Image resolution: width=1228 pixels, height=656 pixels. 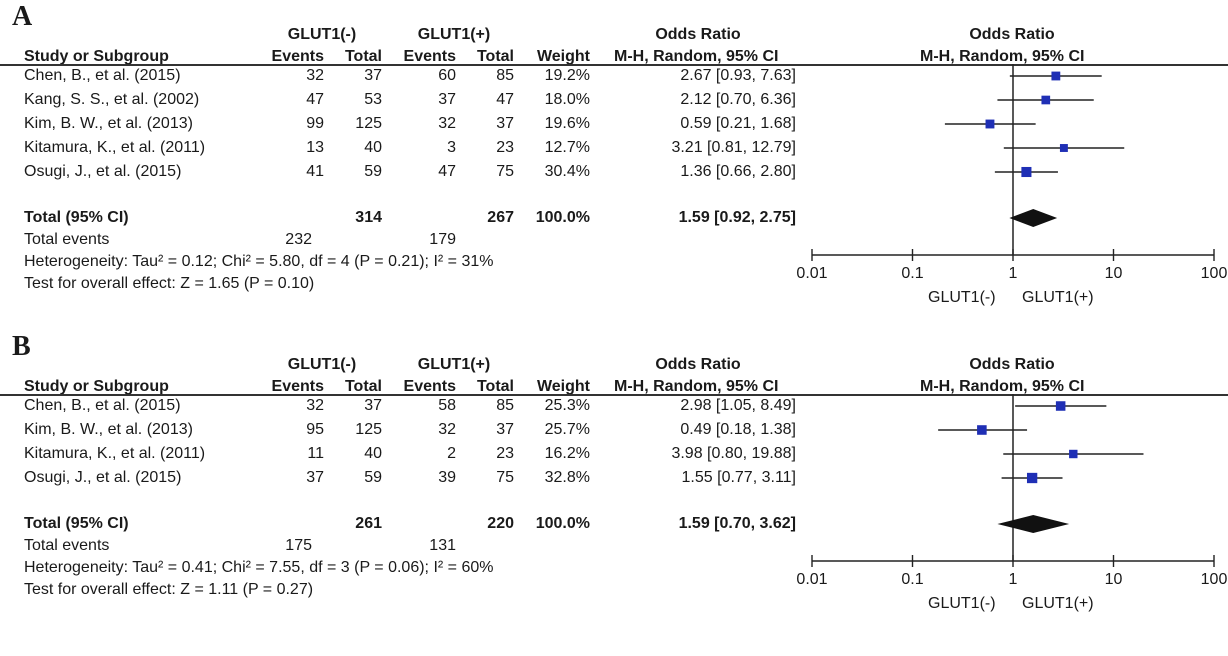 What do you see at coordinates (567, 147) in the screenshot?
I see `weight-cell: 12.7%` at bounding box center [567, 147].